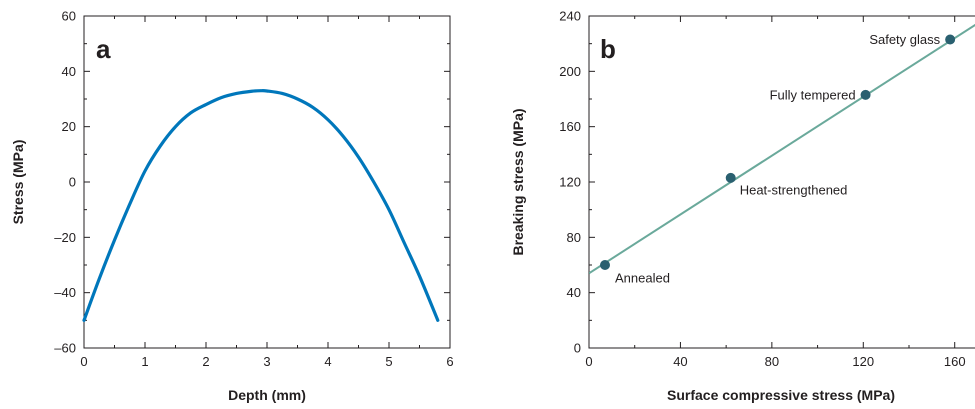 The height and width of the screenshot is (409, 975). I want to click on b-ytick-label: 200, so click(570, 71).